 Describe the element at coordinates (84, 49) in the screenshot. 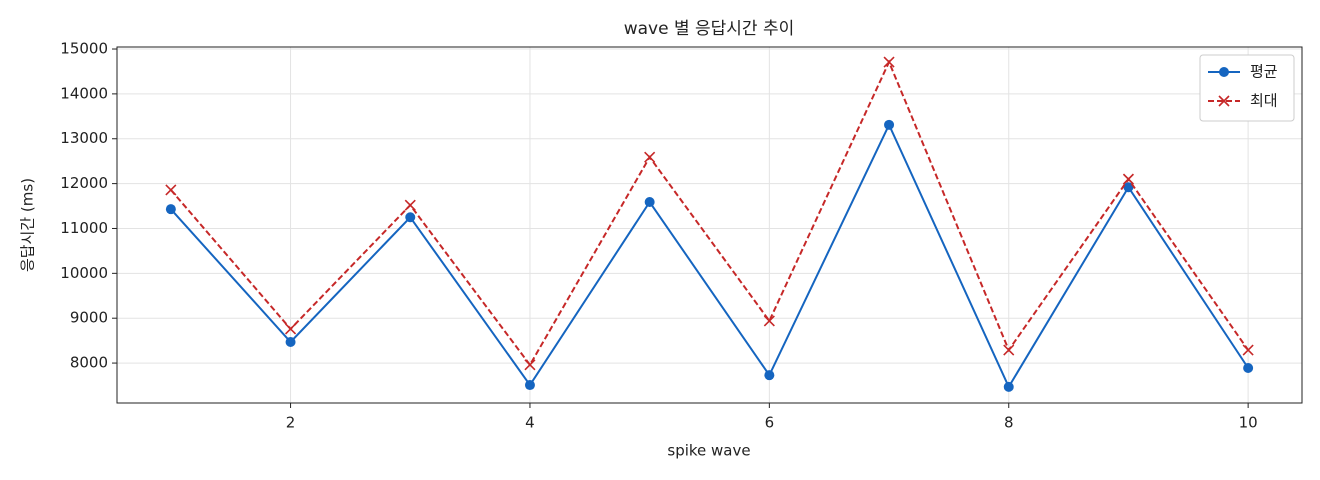

I see `y-tick-label: 15000` at that location.